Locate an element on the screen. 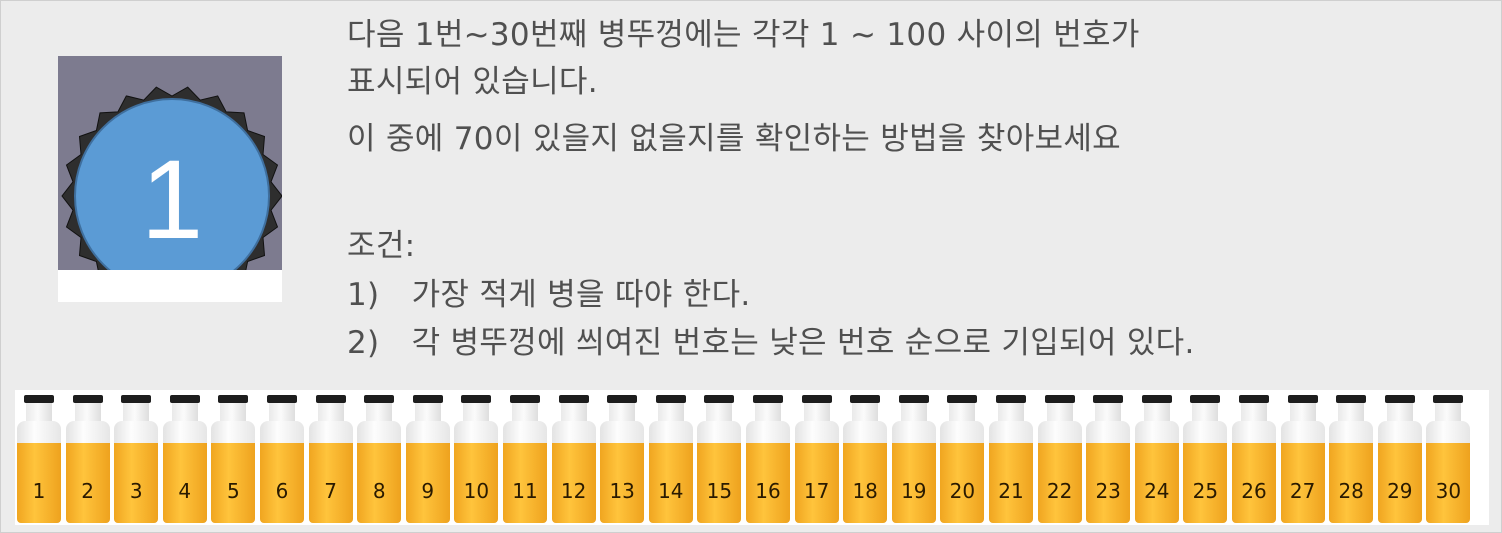 The height and width of the screenshot is (533, 1502). condition-2-marker: 2) is located at coordinates (363, 343).